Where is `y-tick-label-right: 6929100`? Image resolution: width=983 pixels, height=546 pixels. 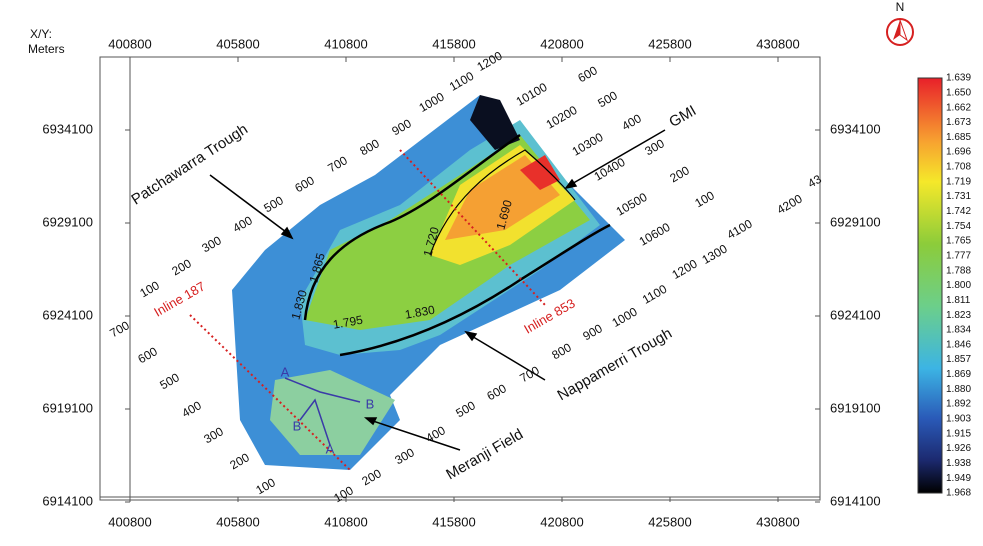
y-tick-label-right: 6929100 is located at coordinates (855, 221).